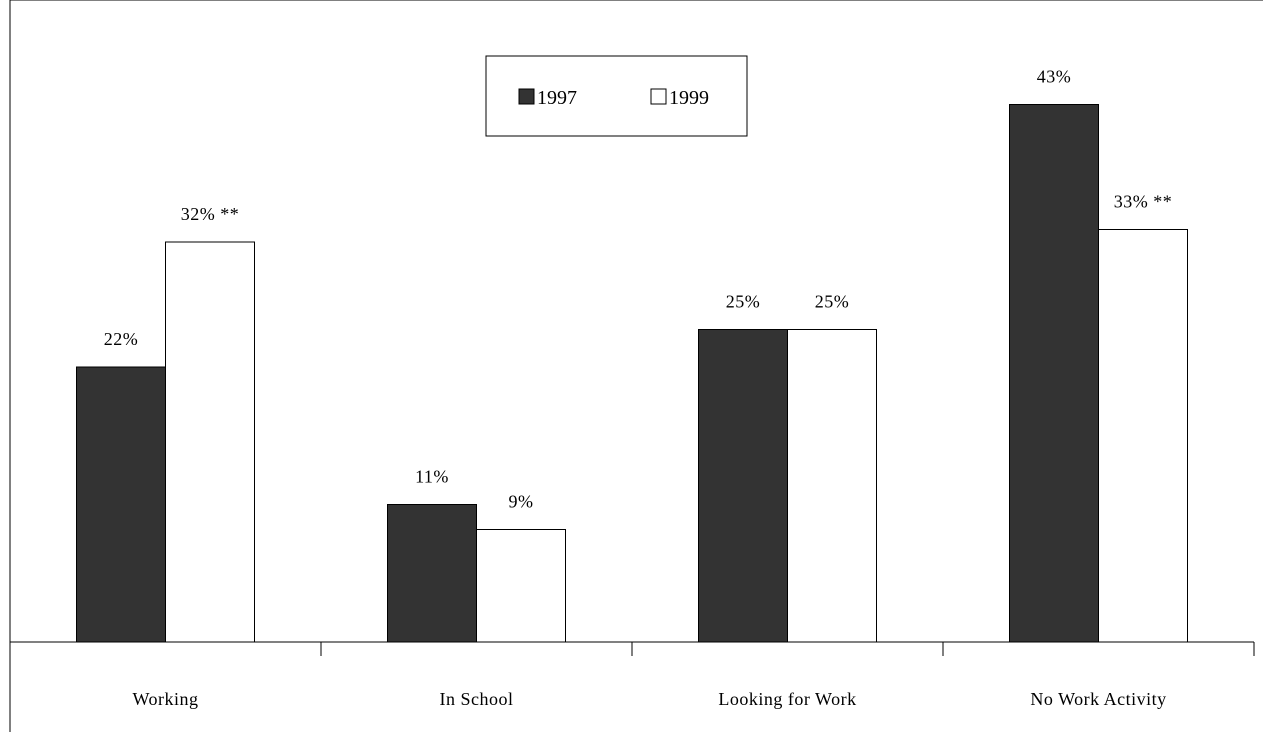 This screenshot has height=732, width=1263. Describe the element at coordinates (1054, 77) in the screenshot. I see `data-label-1997-3: 43%` at that location.